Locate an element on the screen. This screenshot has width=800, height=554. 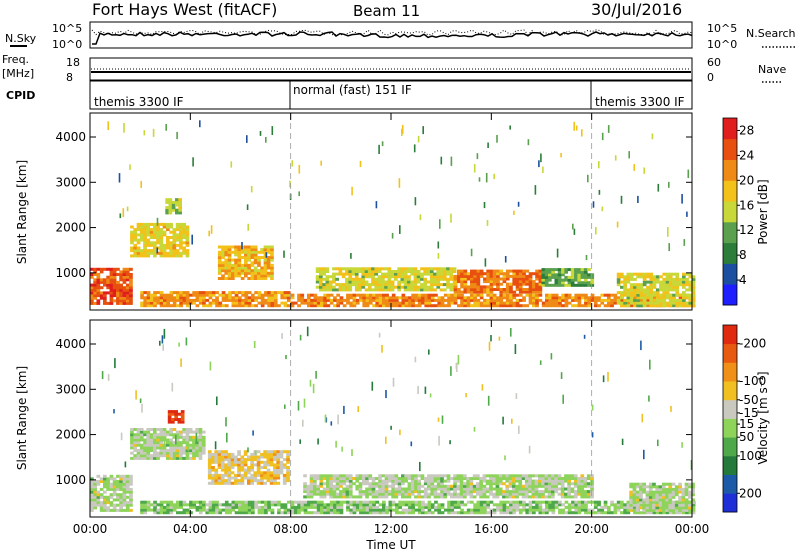
colorbar-tick-label: -100 is located at coordinates (752, 381).